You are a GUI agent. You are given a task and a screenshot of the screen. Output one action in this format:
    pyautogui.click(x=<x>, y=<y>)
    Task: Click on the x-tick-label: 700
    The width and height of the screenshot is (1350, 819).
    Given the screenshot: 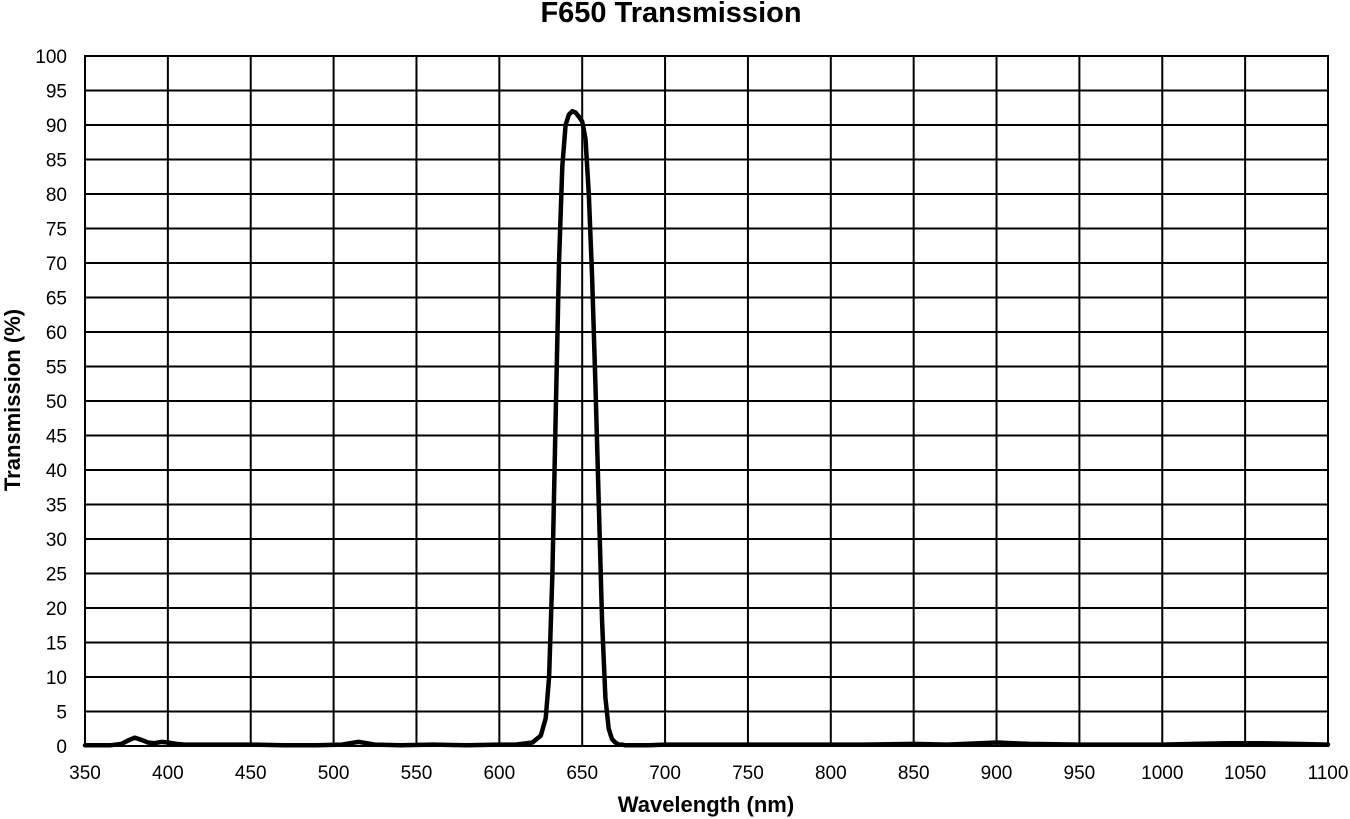 What is the action you would take?
    pyautogui.click(x=665, y=773)
    